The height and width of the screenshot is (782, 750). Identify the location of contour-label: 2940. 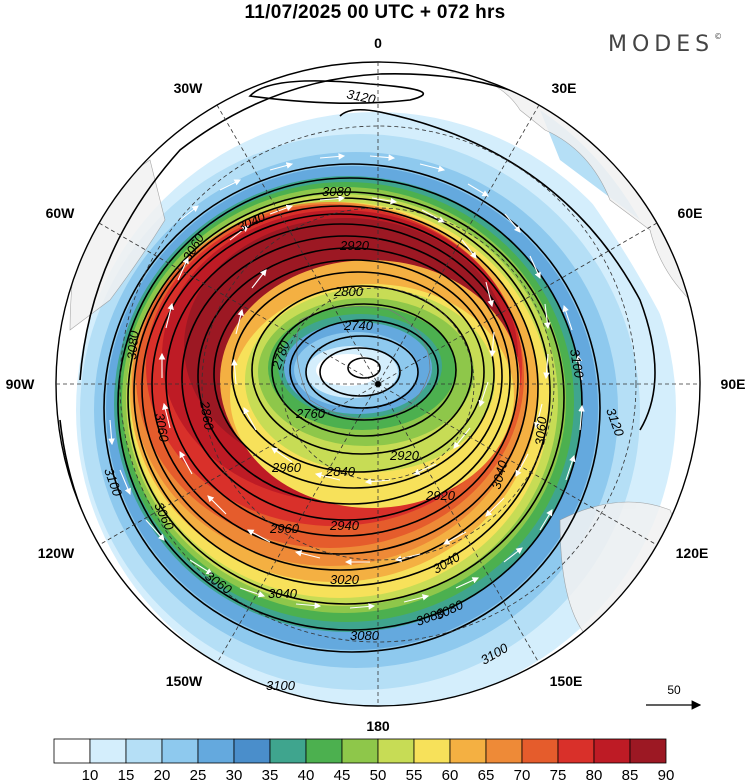
(344, 525).